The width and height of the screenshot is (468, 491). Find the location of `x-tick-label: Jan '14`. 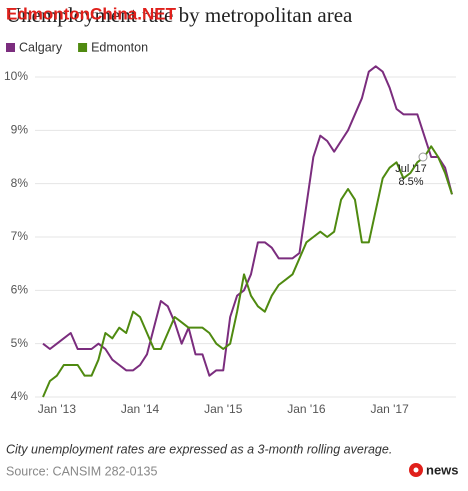

x-tick-label: Jan '14 is located at coordinates (140, 409).